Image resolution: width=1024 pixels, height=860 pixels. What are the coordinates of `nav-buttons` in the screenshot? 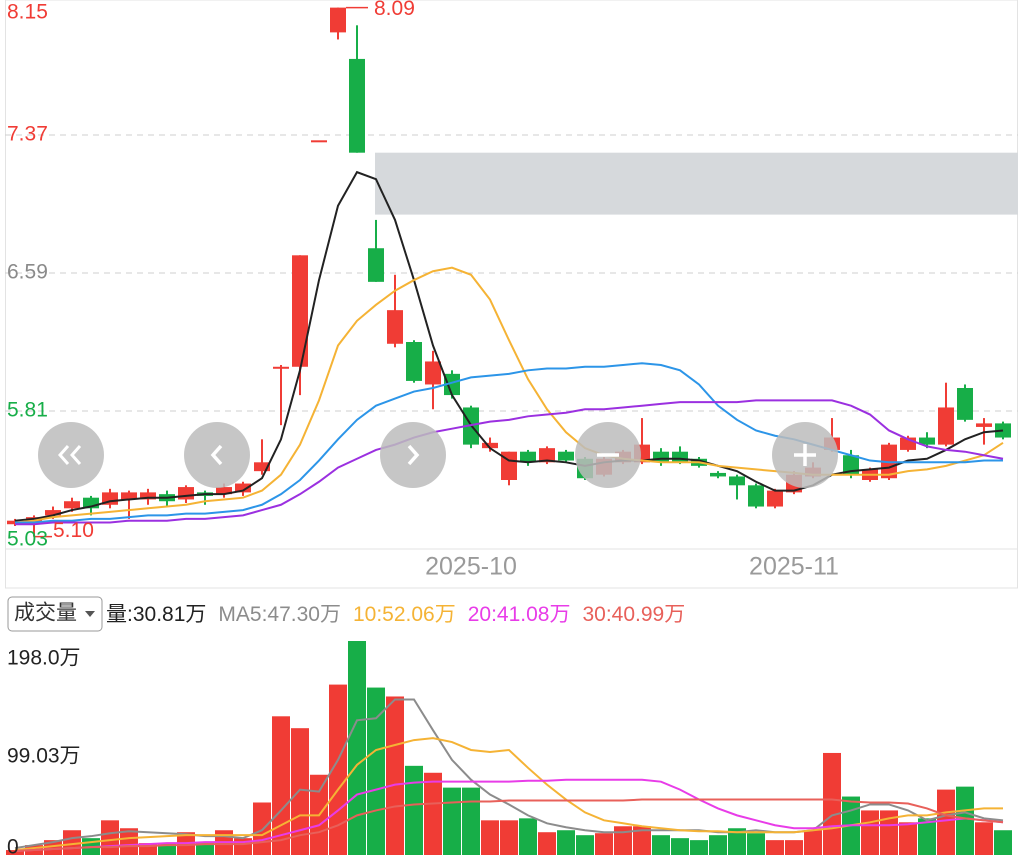 It's located at (438, 455).